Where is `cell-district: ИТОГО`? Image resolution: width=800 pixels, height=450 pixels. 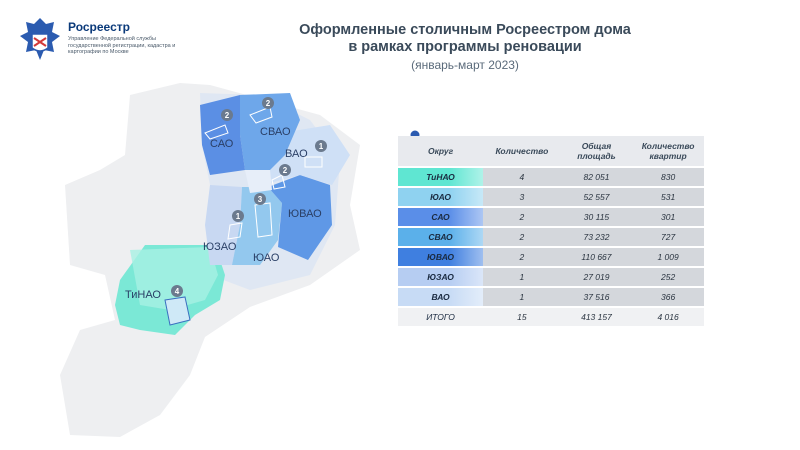 cell-district: ИТОГО is located at coordinates (441, 317).